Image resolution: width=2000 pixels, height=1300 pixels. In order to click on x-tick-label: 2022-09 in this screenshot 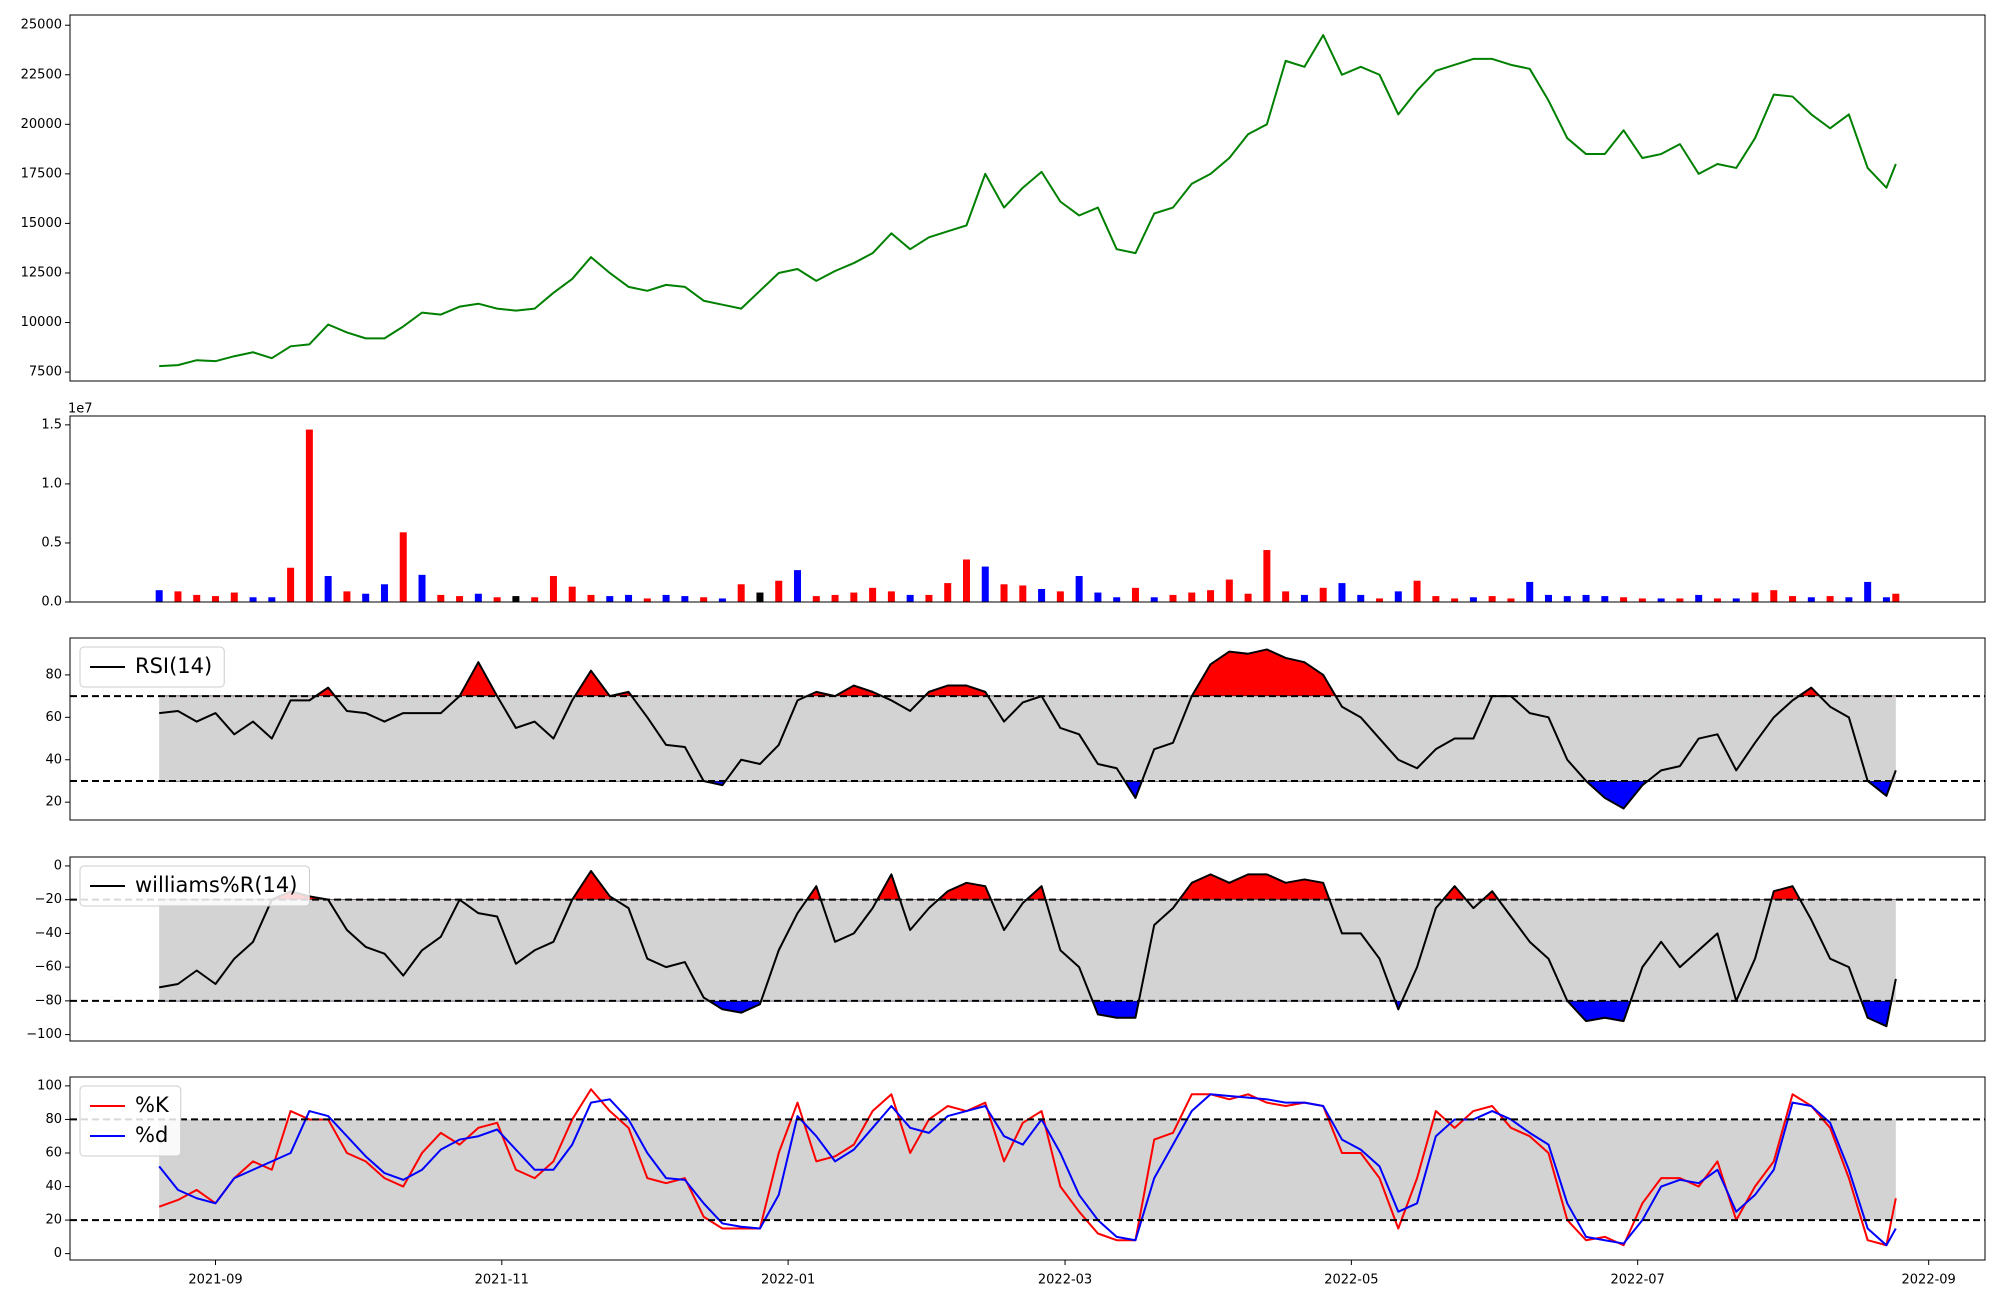, I will do `click(1929, 1280)`.